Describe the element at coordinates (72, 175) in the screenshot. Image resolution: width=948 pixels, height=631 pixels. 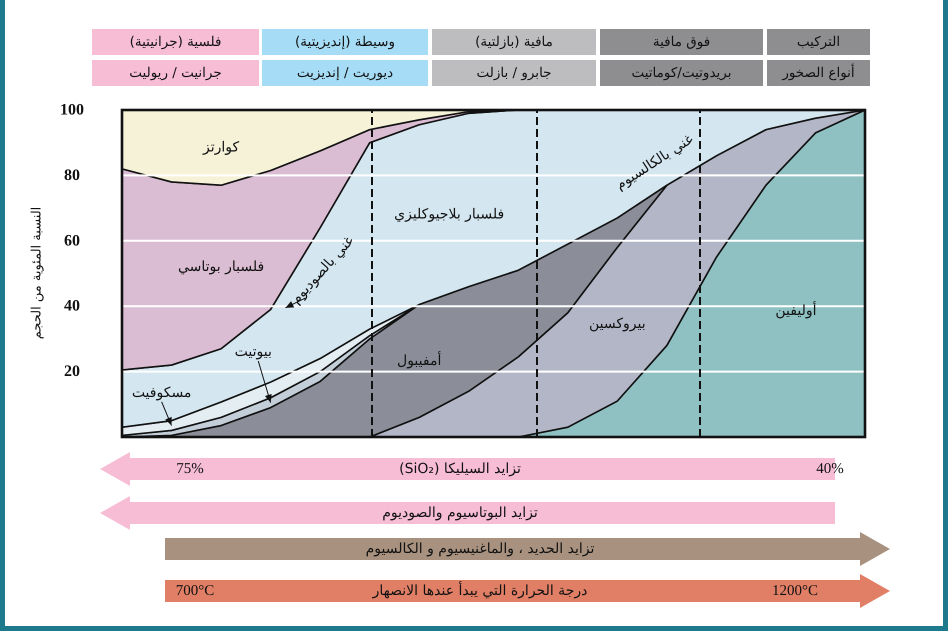
I see `y-tick-label: 80` at that location.